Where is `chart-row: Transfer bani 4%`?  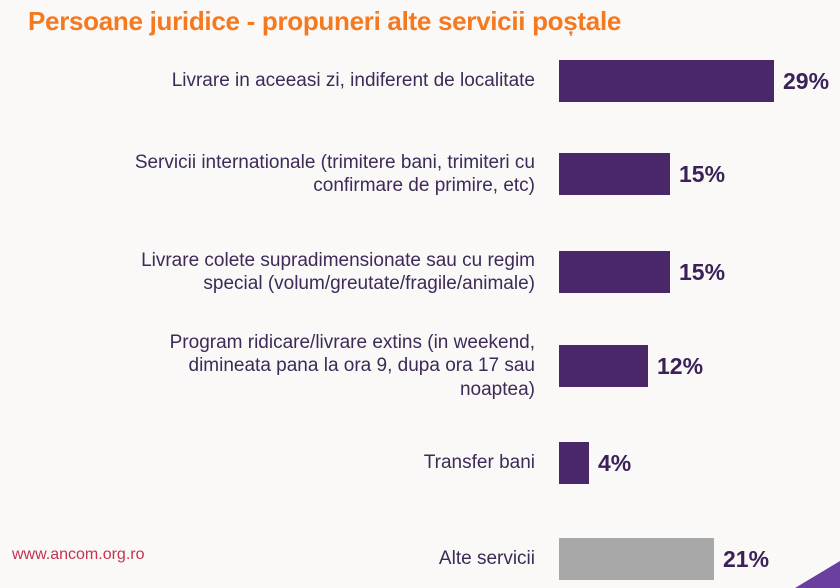
chart-row: Transfer bani 4% is located at coordinates (420, 463).